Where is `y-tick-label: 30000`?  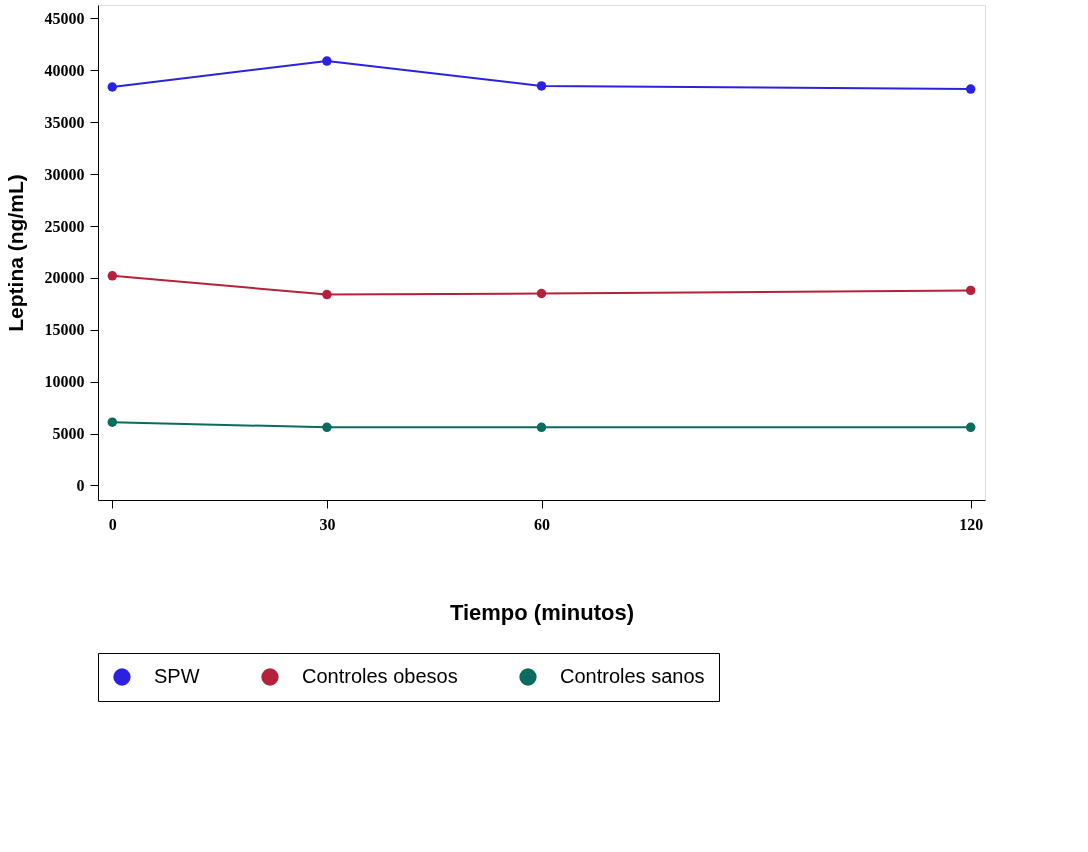 y-tick-label: 30000 is located at coordinates (64, 174).